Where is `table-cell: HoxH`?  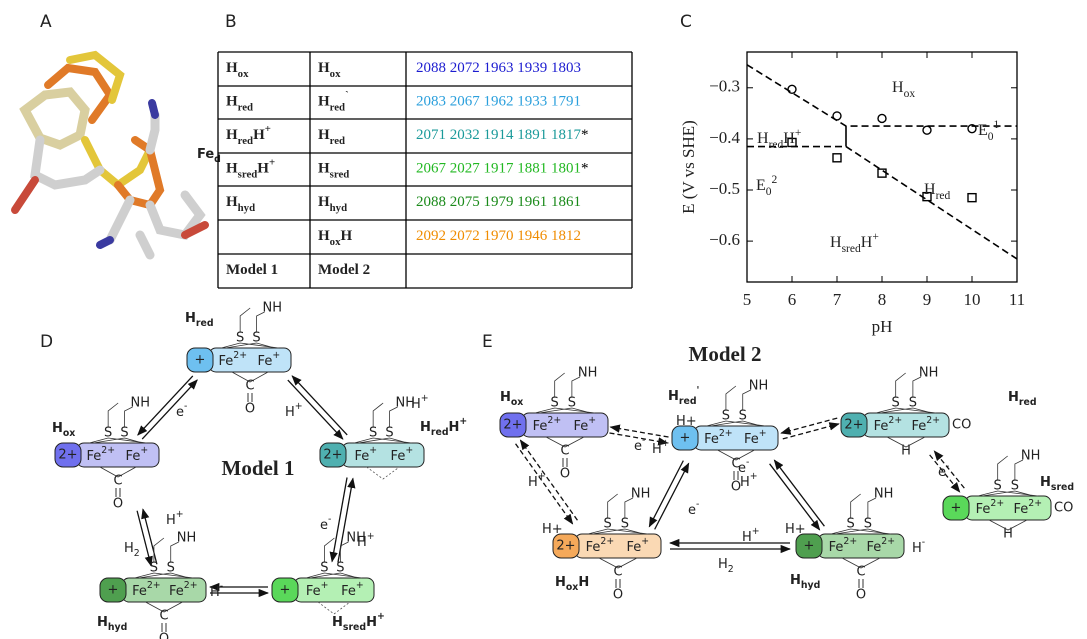
table-cell: HoxH is located at coordinates (335, 238).